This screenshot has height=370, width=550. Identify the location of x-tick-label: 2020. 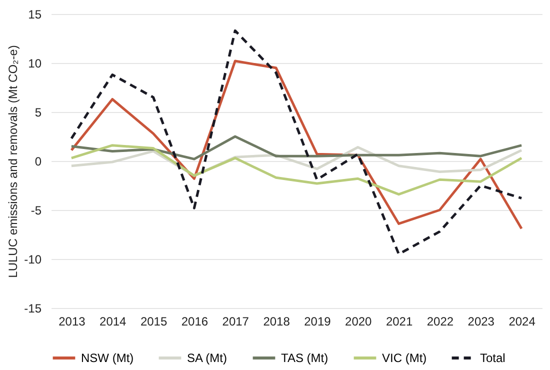
(358, 321).